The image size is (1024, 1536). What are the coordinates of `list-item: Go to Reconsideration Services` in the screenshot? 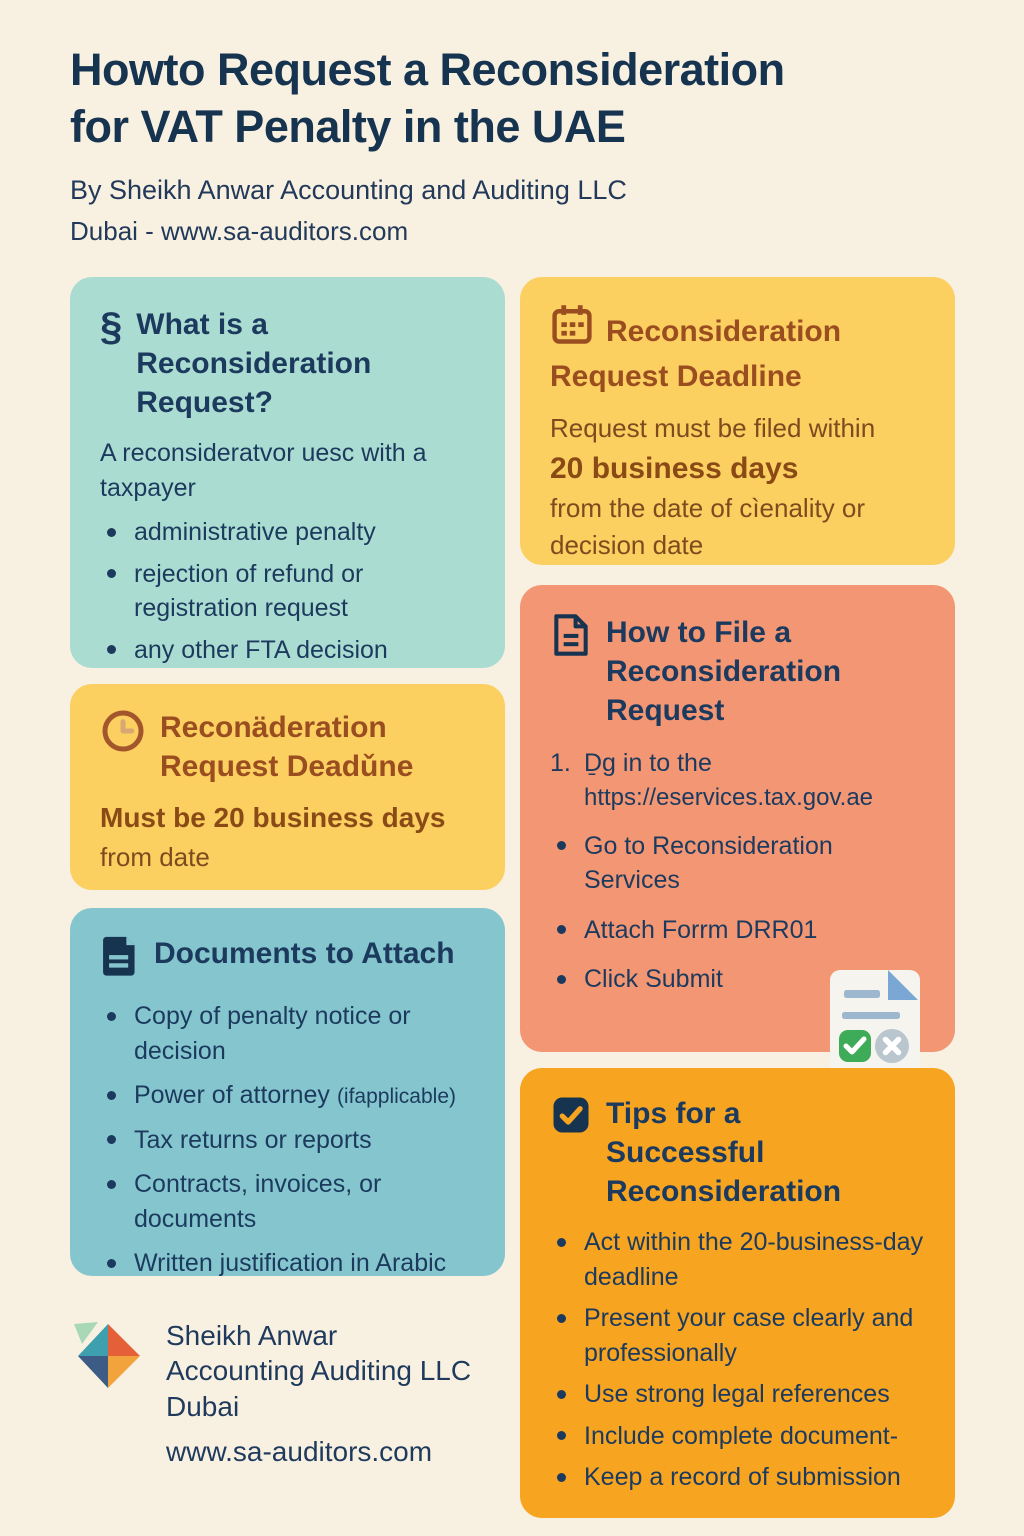 It's located at (737, 863).